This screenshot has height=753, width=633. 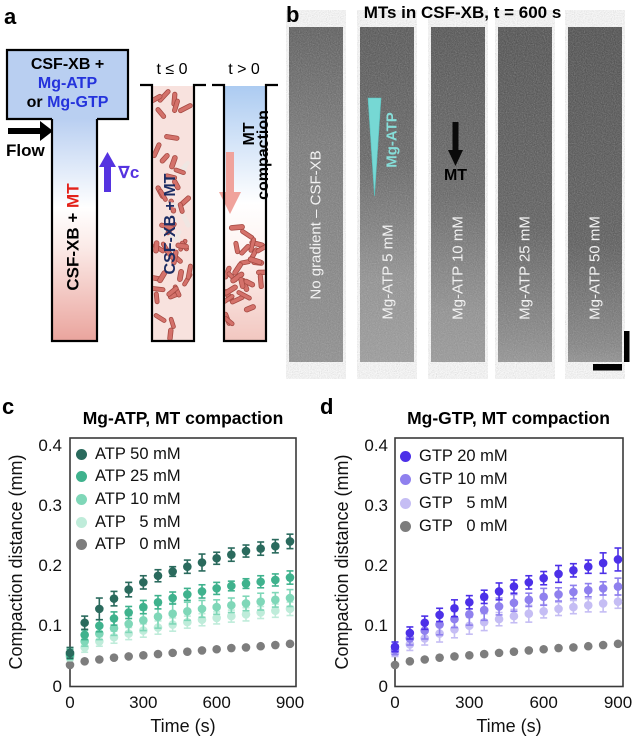 I want to click on main-channel-fill, so click(x=74, y=230).